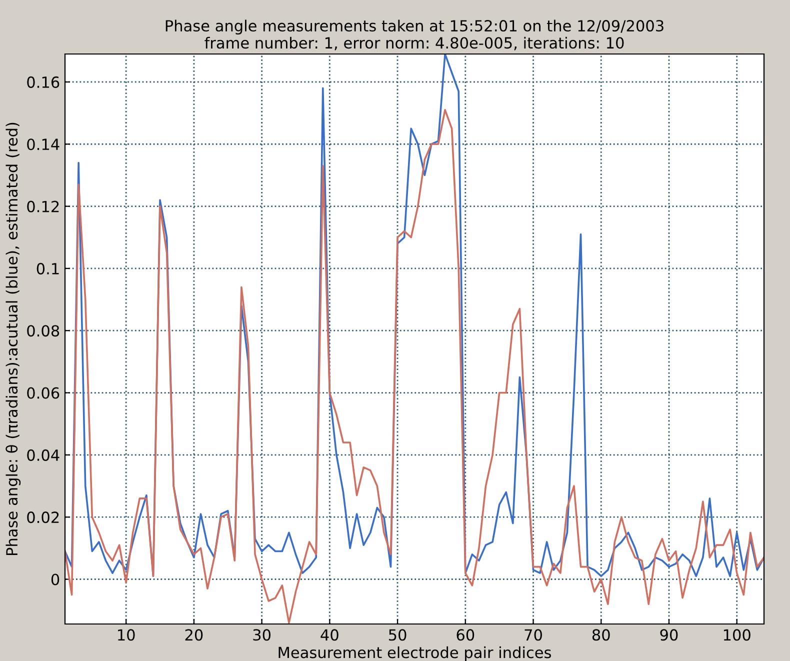  Describe the element at coordinates (43, 518) in the screenshot. I see `y-tick-label: 0.02` at that location.